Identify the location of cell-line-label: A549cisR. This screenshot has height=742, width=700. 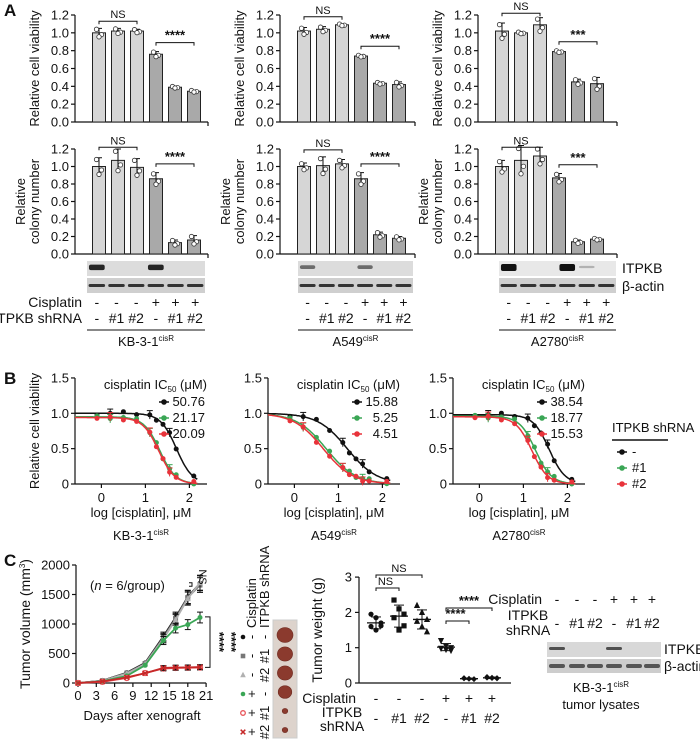
(356, 341).